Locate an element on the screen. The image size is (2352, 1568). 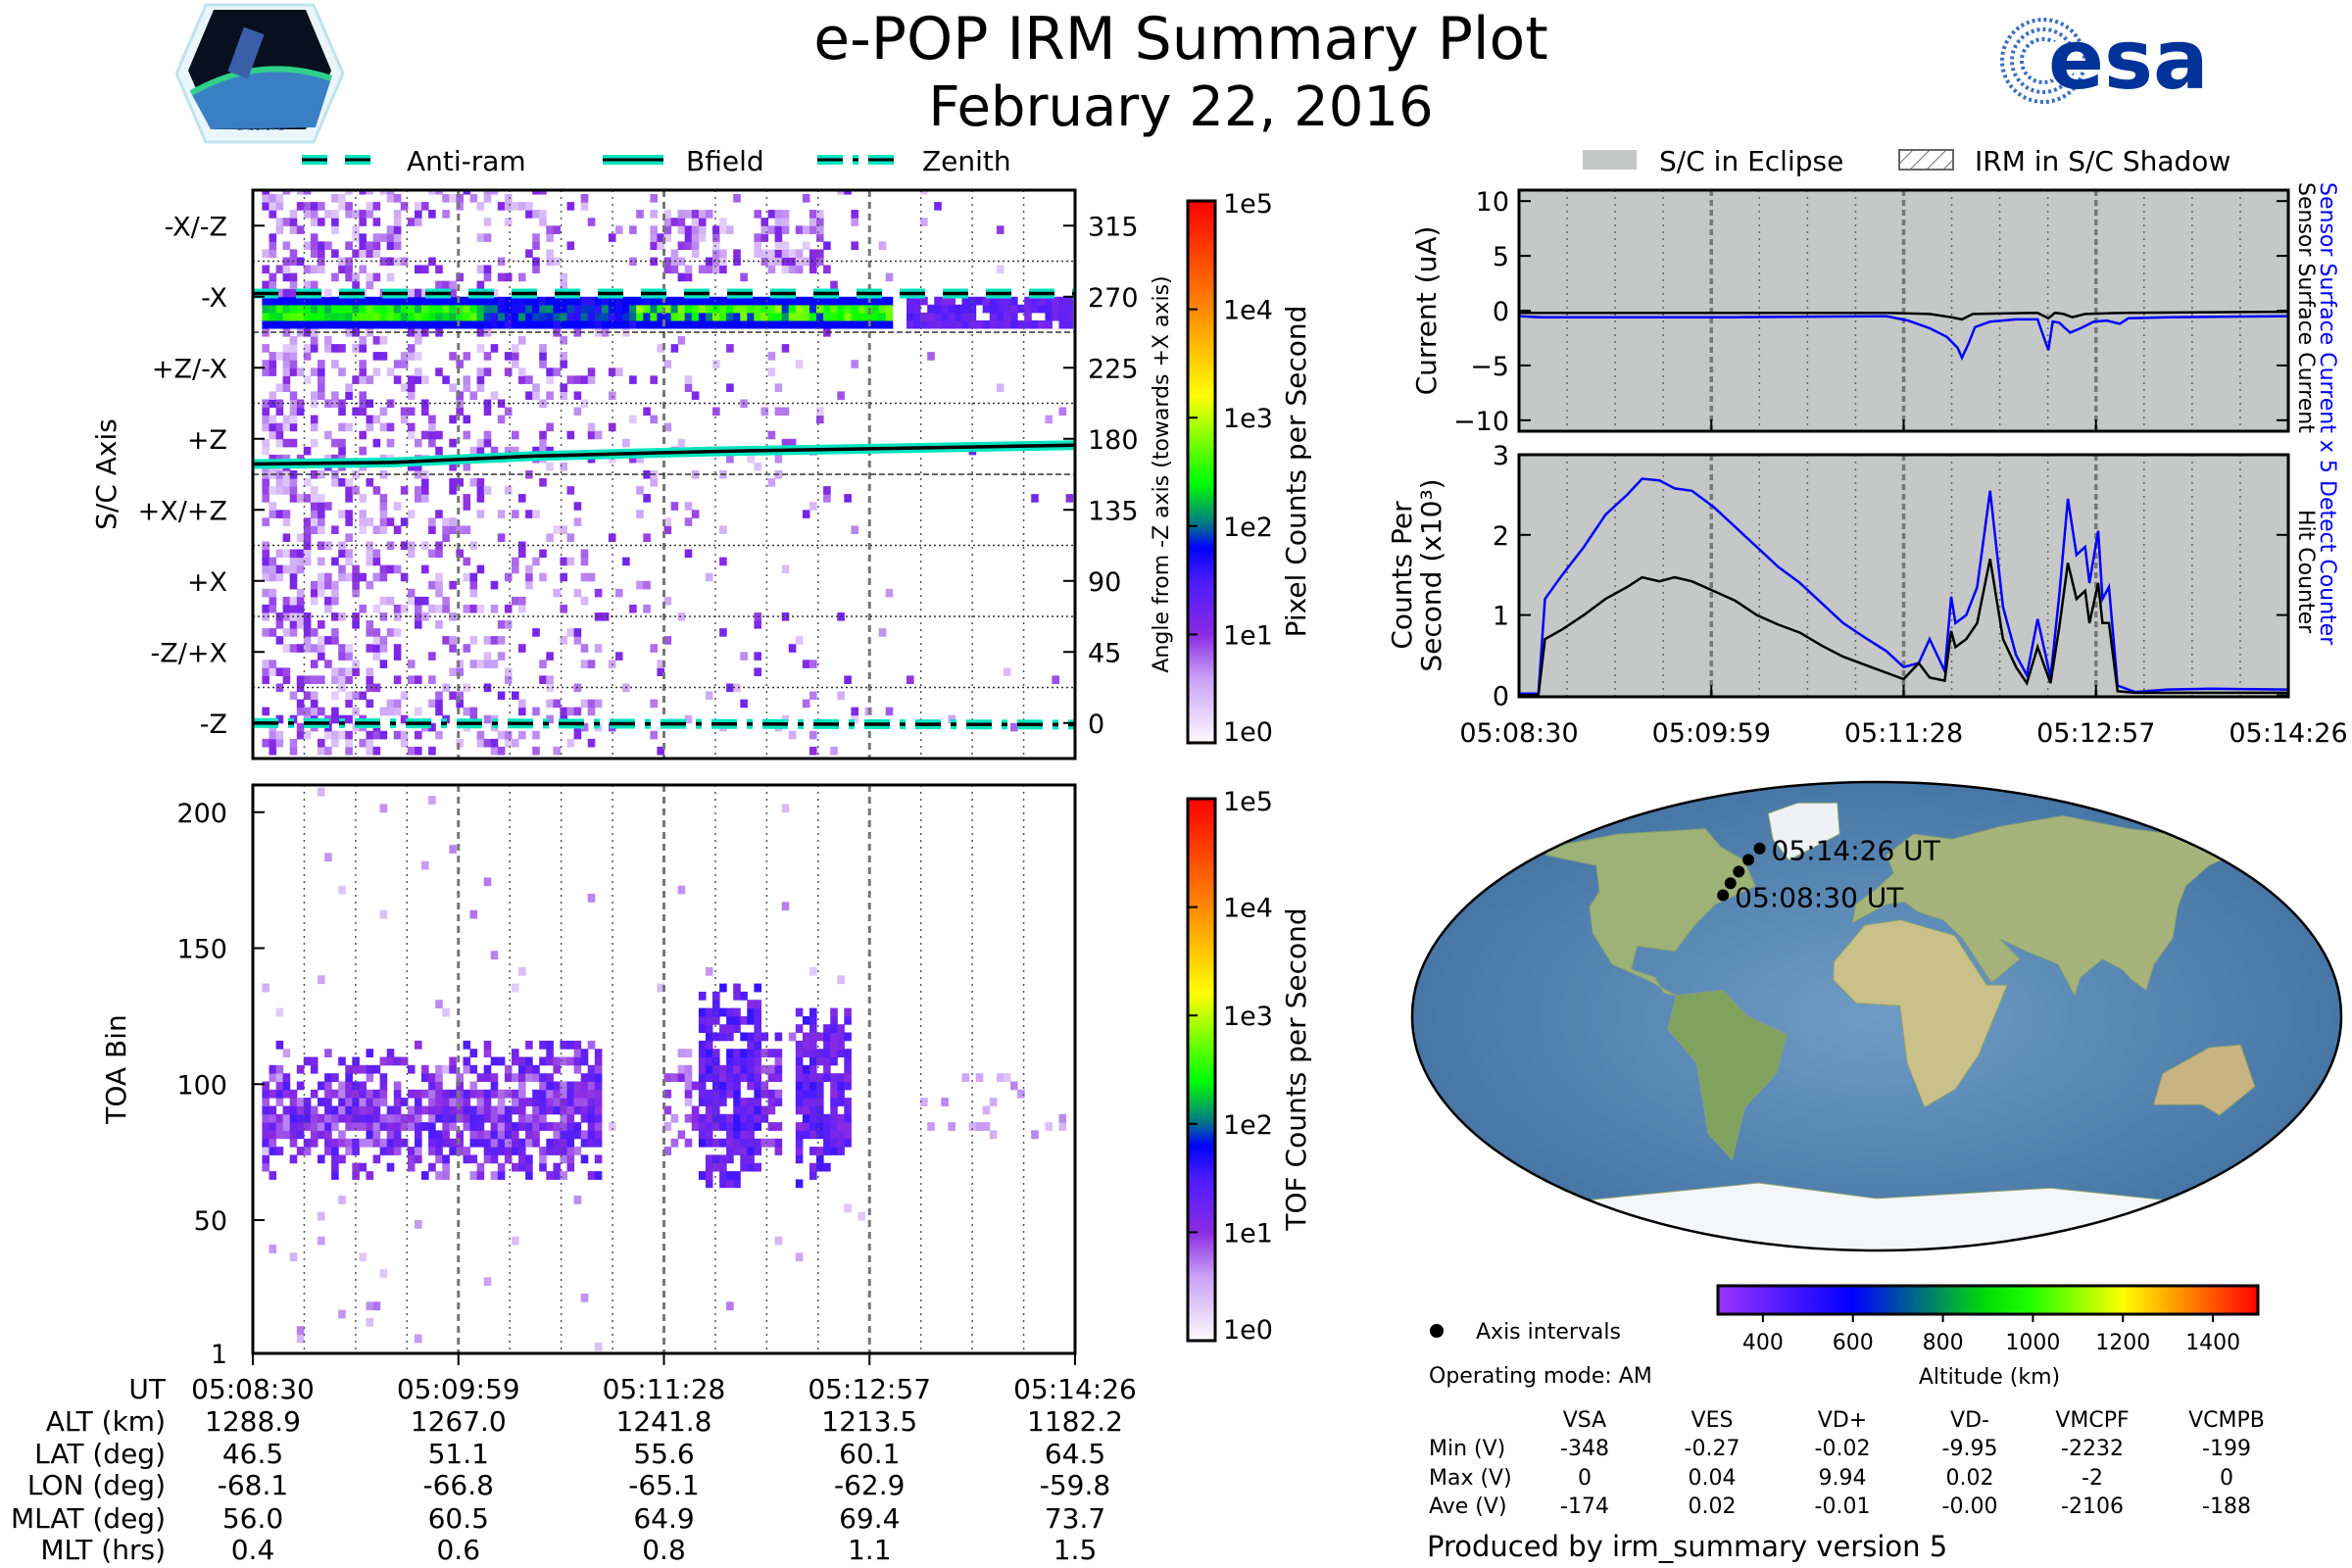
legend-item-anti-ram: Anti-ram is located at coordinates (414, 161).